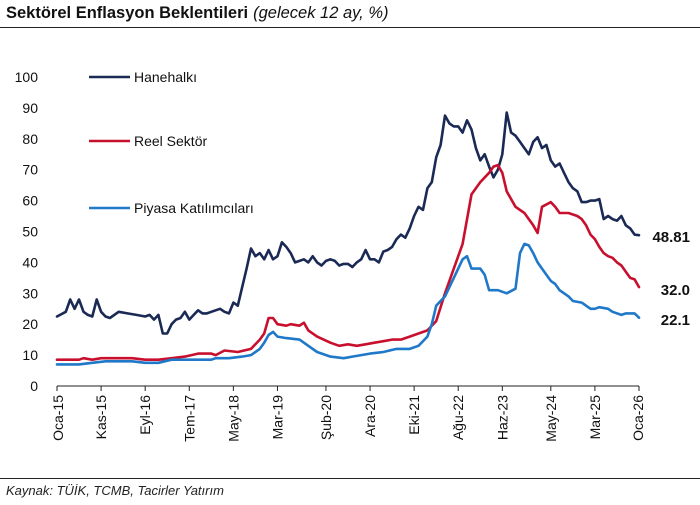  What do you see at coordinates (189, 418) in the screenshot?
I see `x-tick-label: Tem-17` at bounding box center [189, 418].